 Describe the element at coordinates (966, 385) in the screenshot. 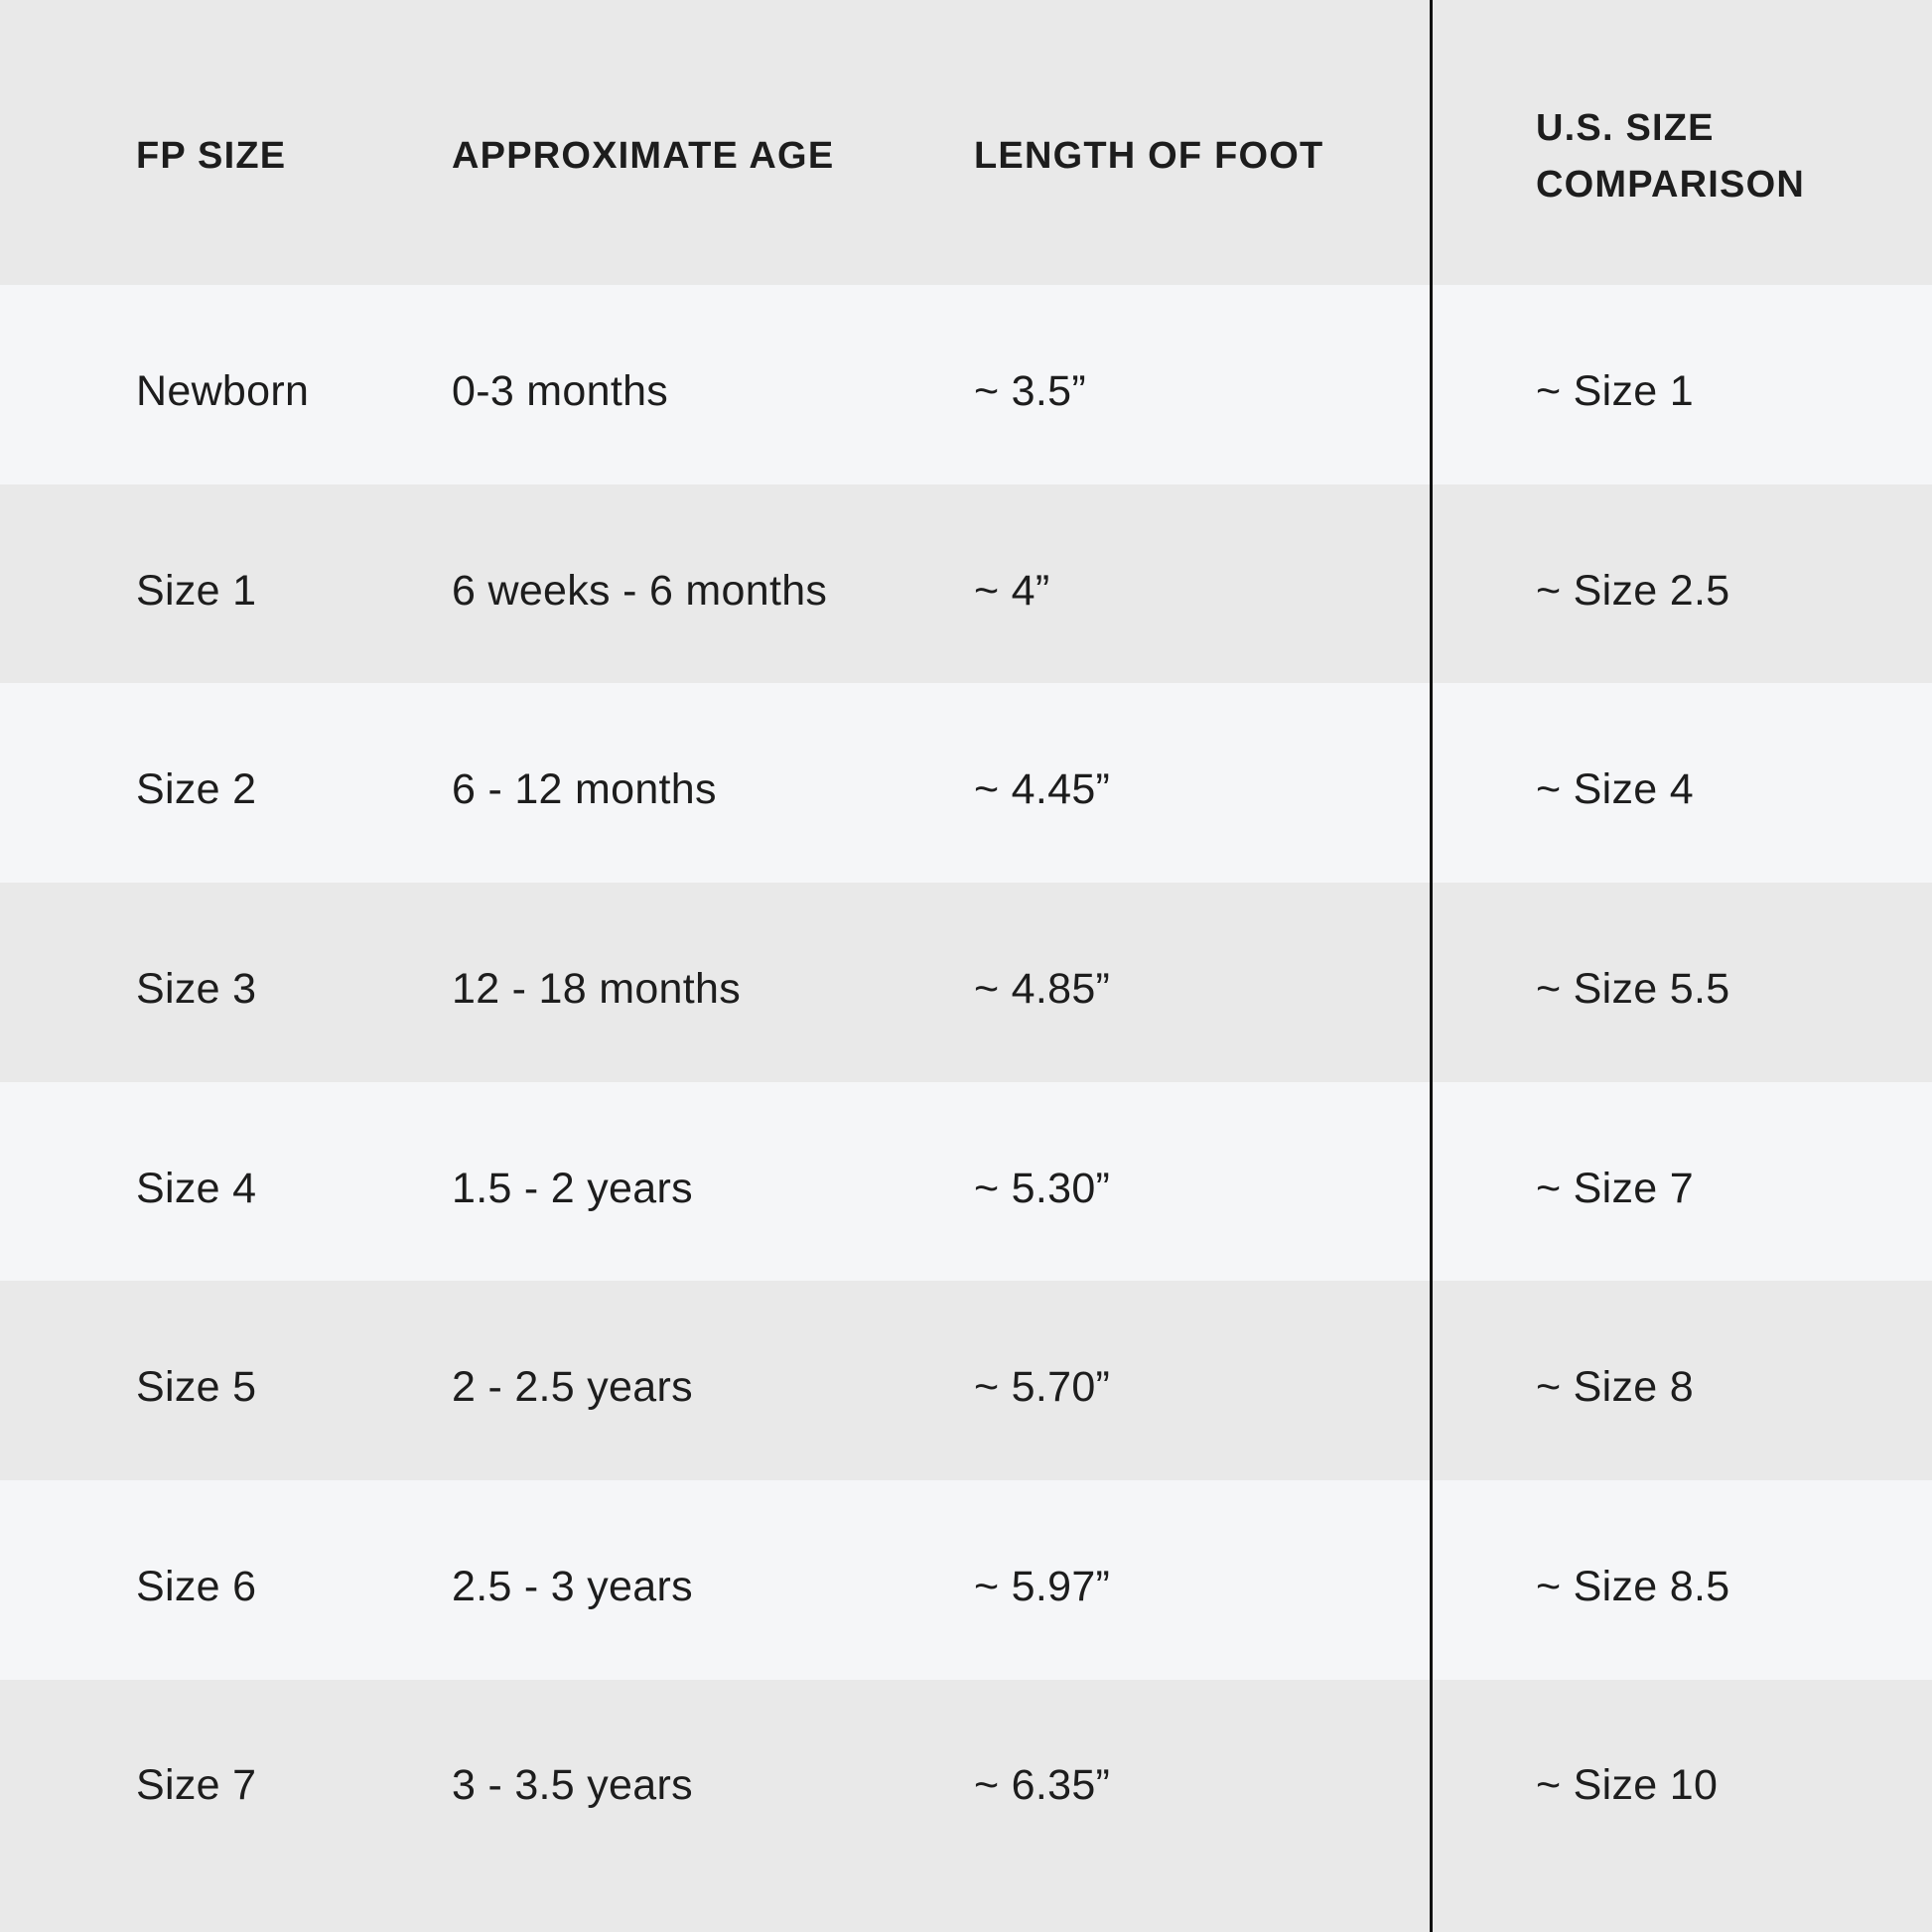

I see `table-row: Newborn 0-3 months ~ 3.5” ~ Size 1` at that location.